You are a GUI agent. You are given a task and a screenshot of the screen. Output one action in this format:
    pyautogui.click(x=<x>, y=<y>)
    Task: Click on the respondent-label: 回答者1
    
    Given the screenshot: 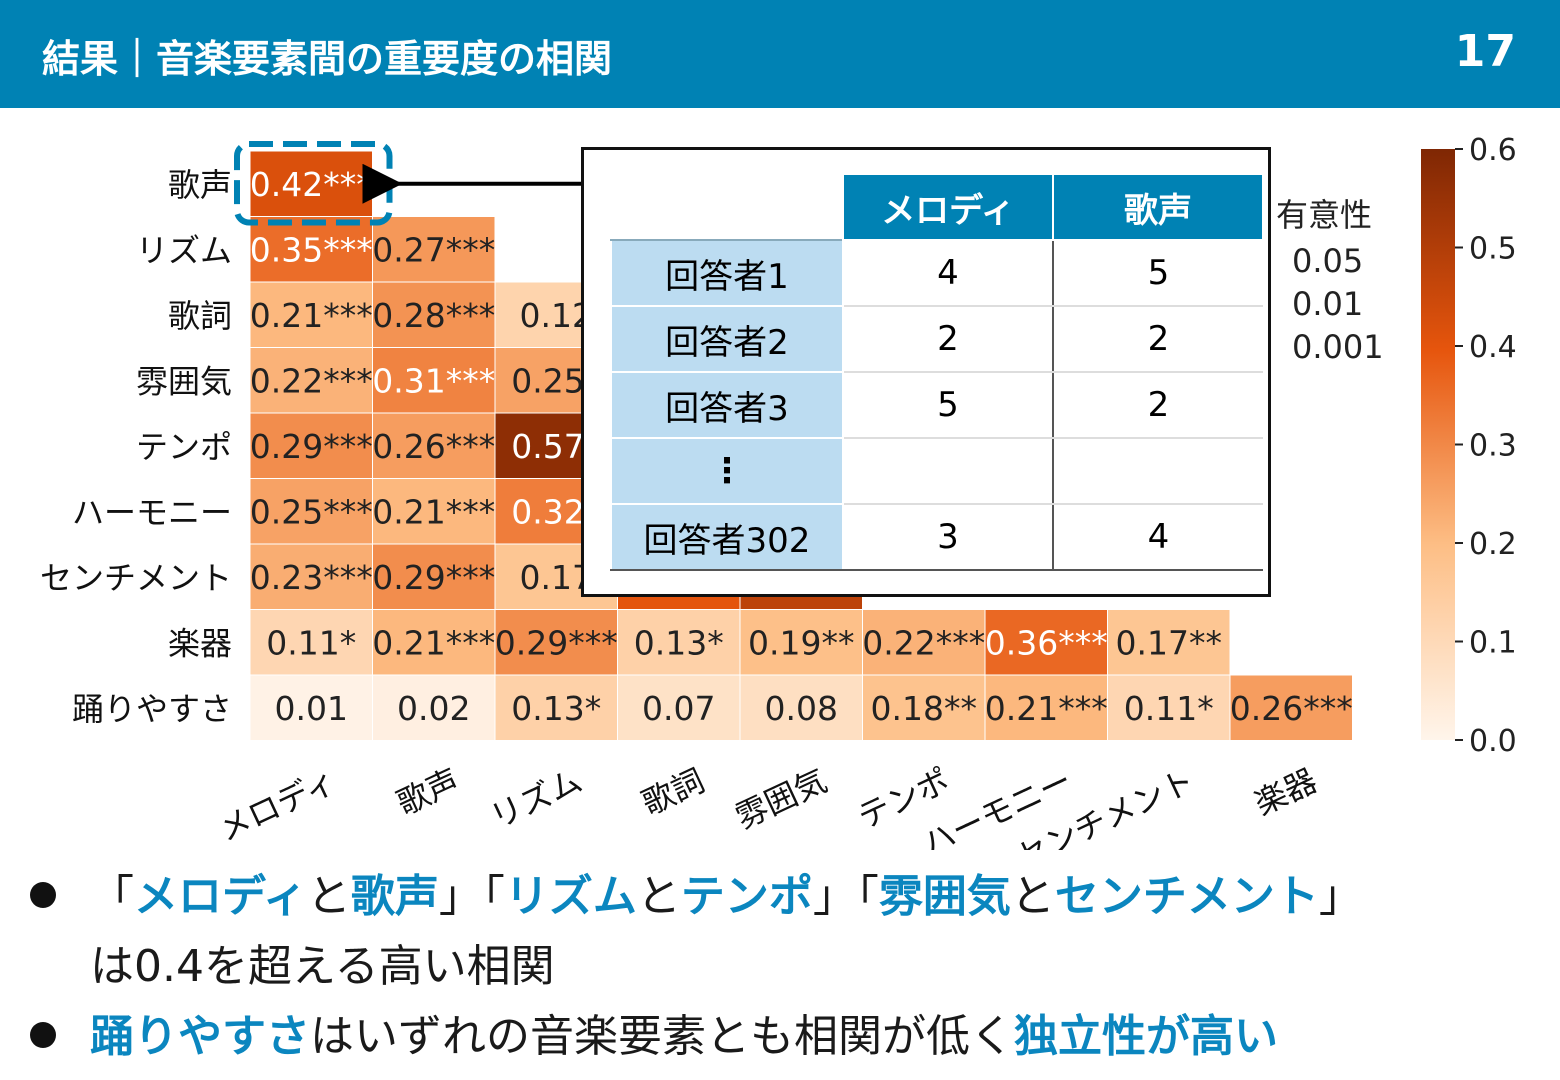 What is the action you would take?
    pyautogui.click(x=727, y=273)
    